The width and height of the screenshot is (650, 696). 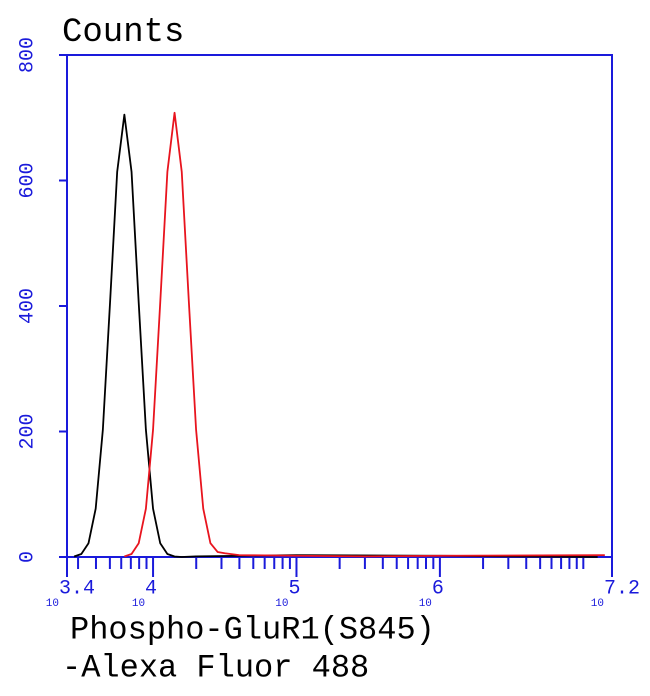 What do you see at coordinates (27, 55) in the screenshot?
I see `y-tick-label: 800` at bounding box center [27, 55].